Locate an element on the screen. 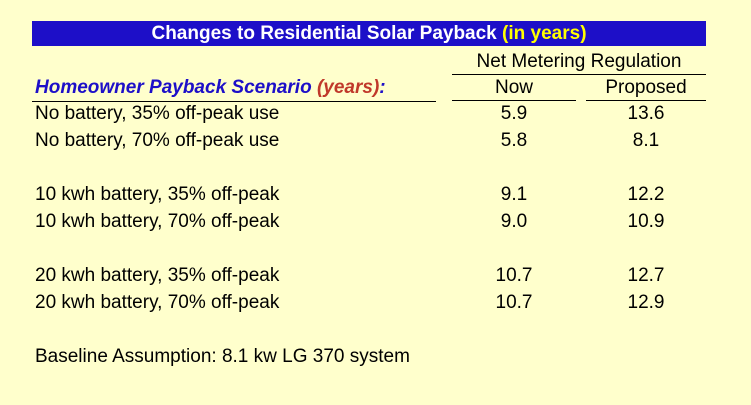  row-label: 10 kwh battery, 35% off-peak is located at coordinates (157, 194).